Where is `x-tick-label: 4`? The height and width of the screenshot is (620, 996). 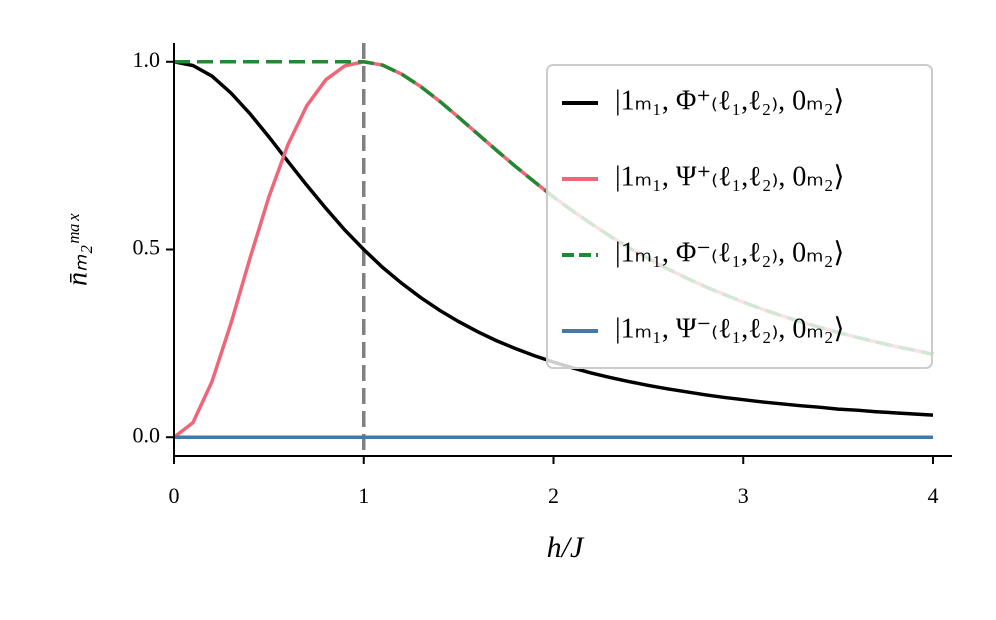 x-tick-label: 4 is located at coordinates (933, 495).